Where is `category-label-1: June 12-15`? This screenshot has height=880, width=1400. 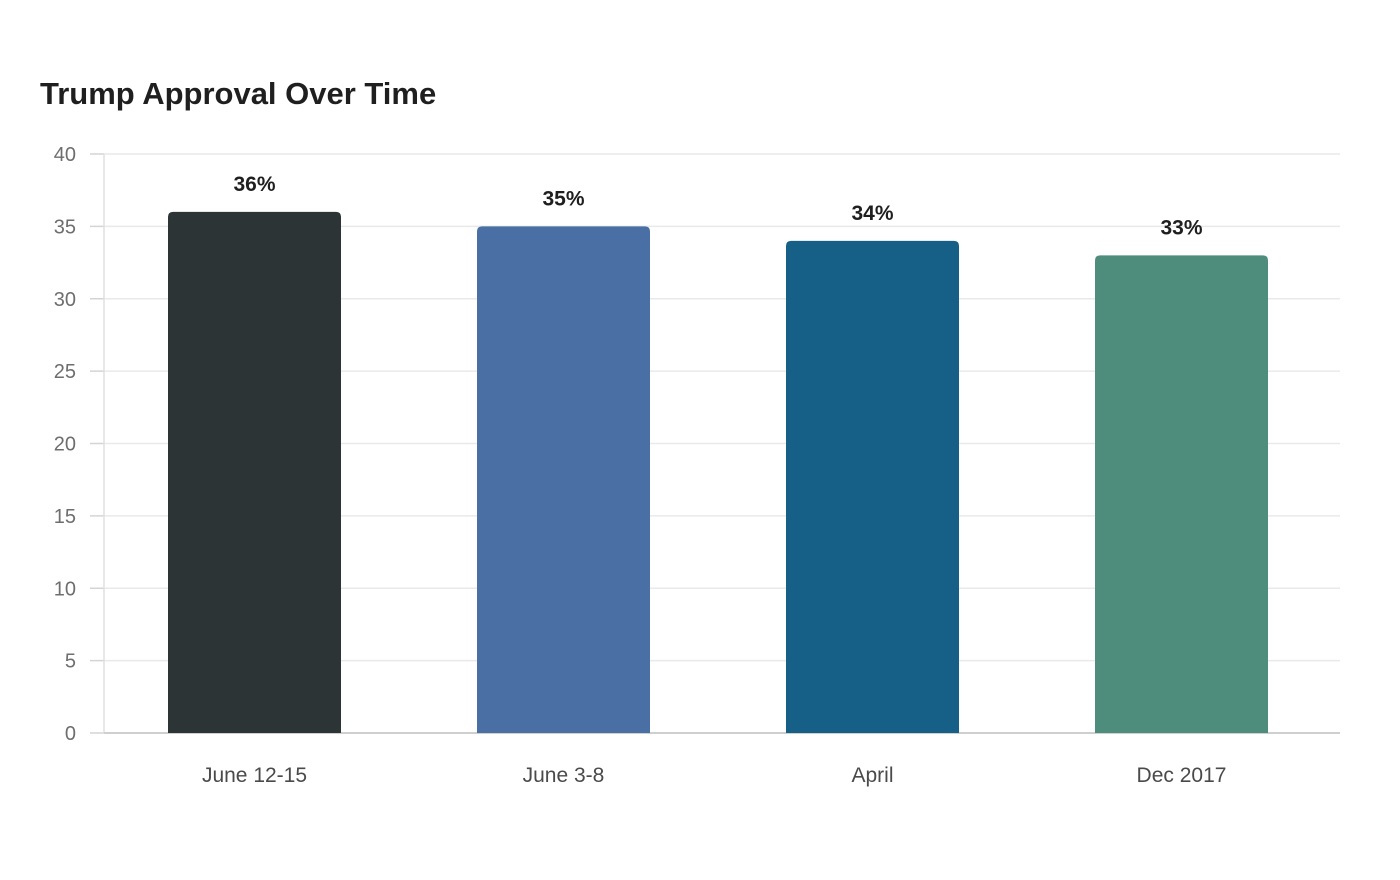
category-label-1: June 12-15 is located at coordinates (254, 775).